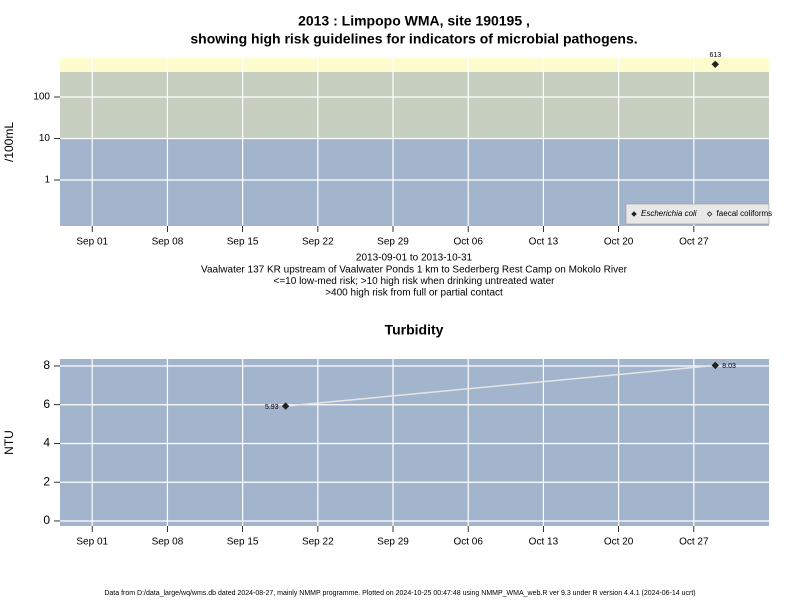  Describe the element at coordinates (46, 404) in the screenshot. I see `y-tick-label: 6` at that location.